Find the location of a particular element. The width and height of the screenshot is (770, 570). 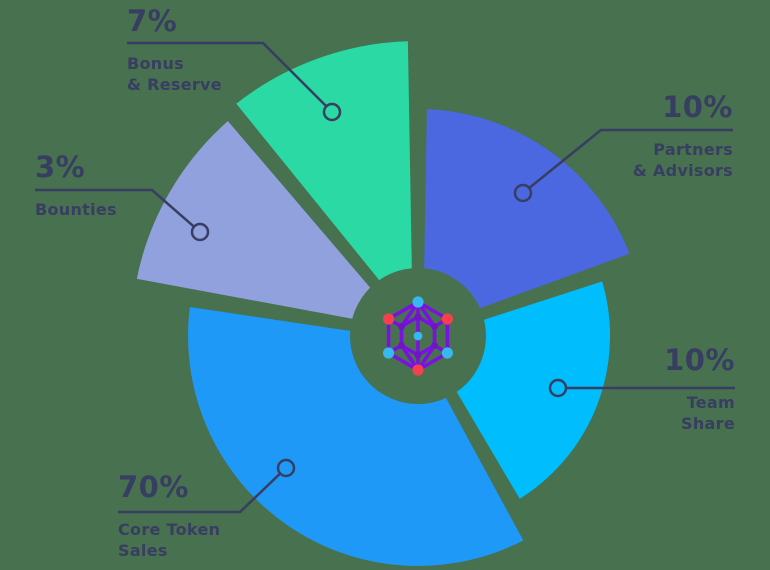

leader-line-core-token-sales is located at coordinates (200, 493).